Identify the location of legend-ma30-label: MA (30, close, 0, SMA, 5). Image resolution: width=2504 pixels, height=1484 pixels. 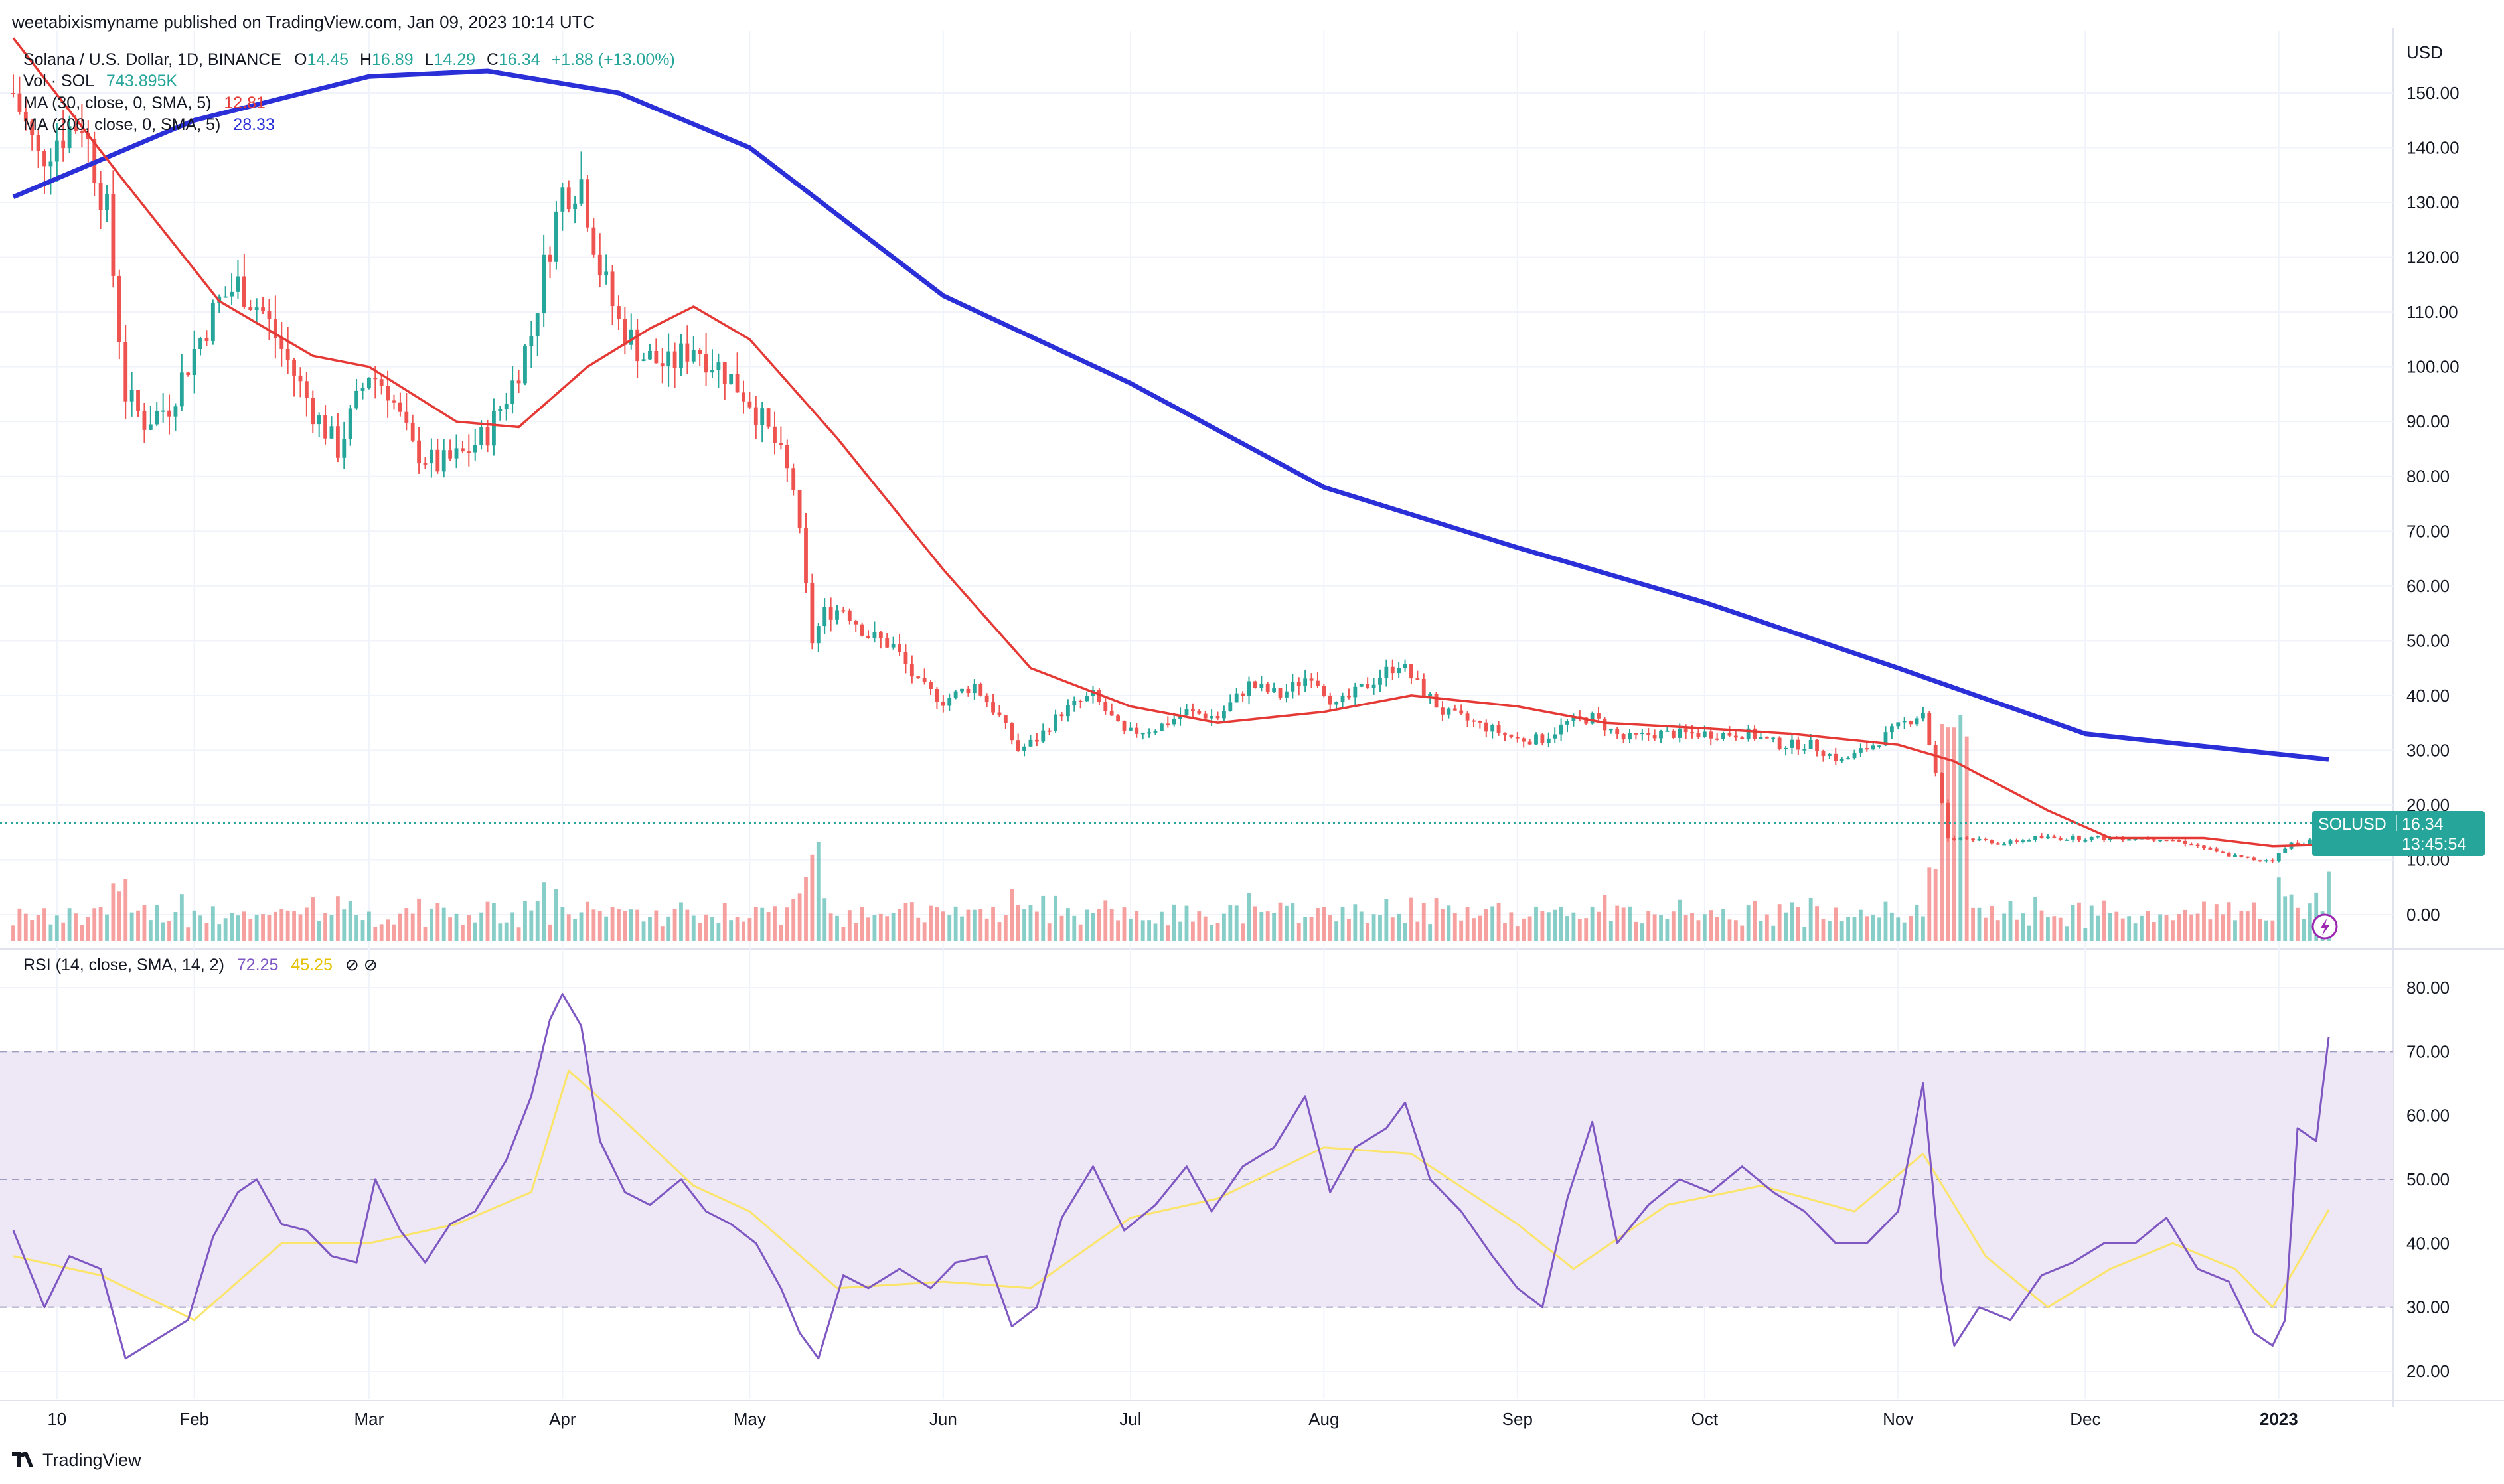
(117, 103).